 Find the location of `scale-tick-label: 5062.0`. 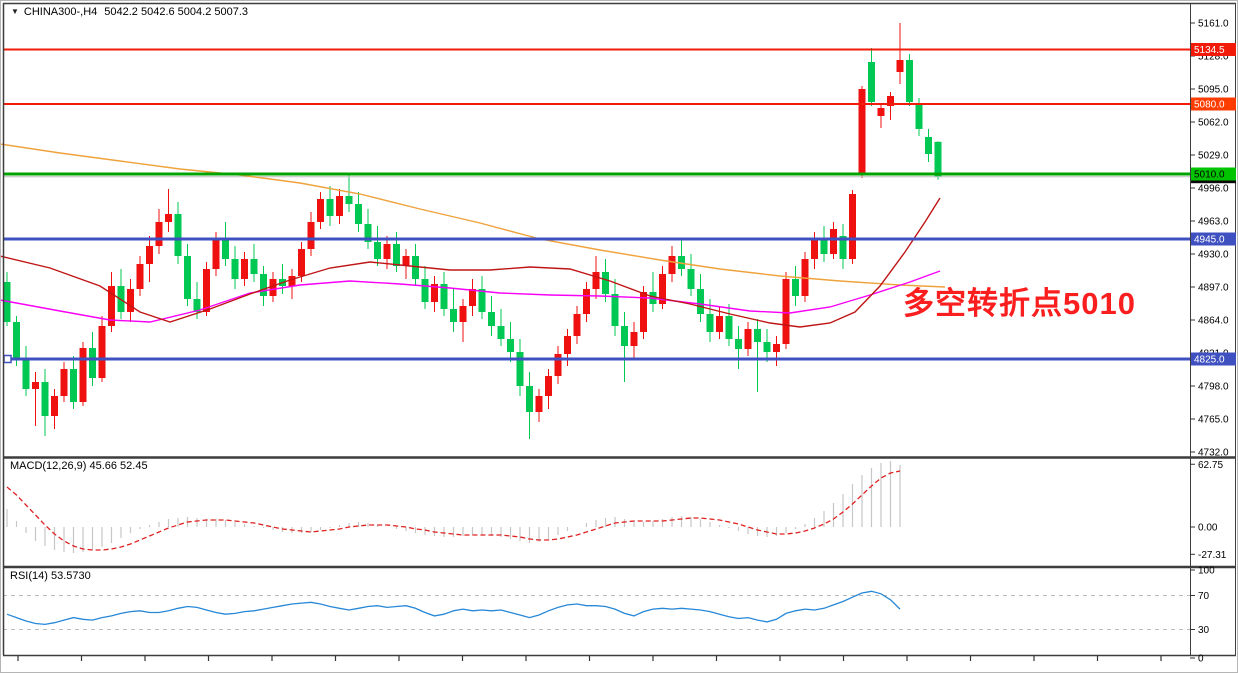

scale-tick-label: 5062.0 is located at coordinates (1213, 123).